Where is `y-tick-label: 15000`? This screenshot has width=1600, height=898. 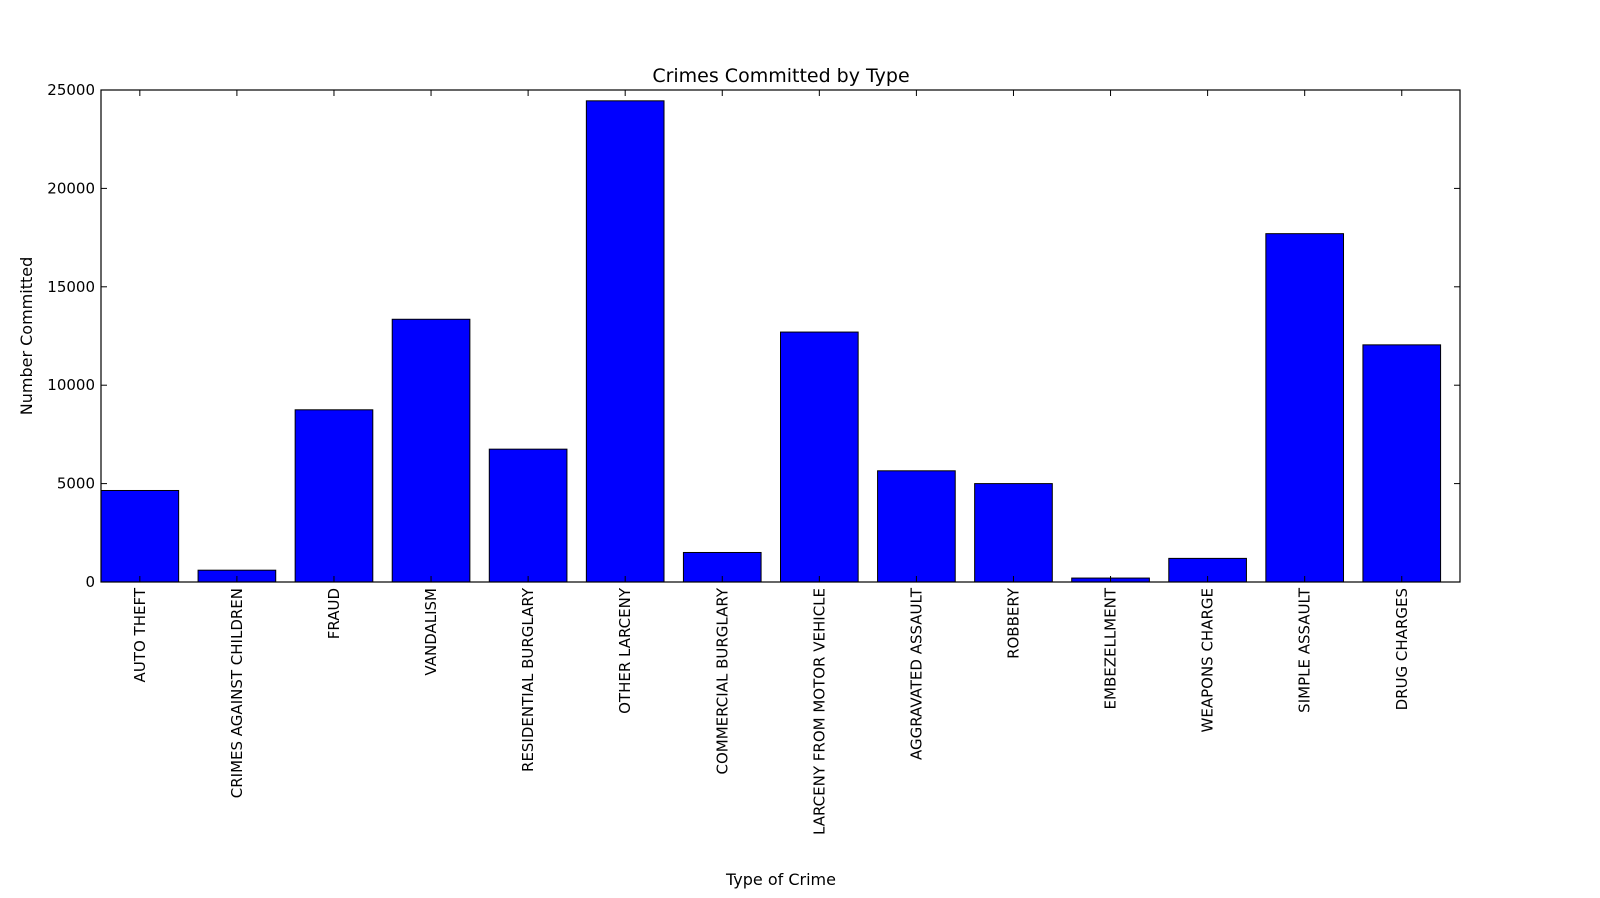
y-tick-label: 15000 is located at coordinates (71, 287).